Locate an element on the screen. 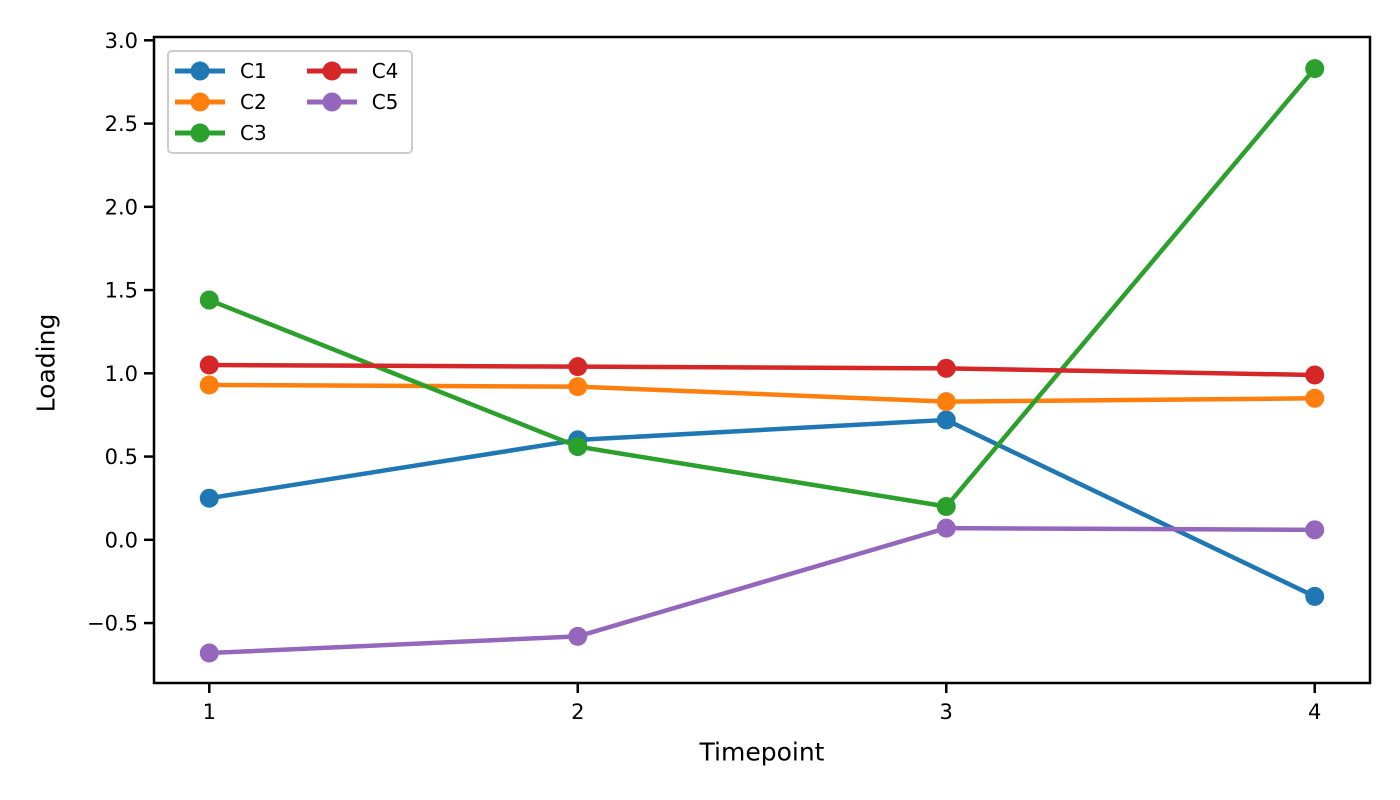 This screenshot has height=800, width=1400. x-tick-label: 2 is located at coordinates (577, 712).